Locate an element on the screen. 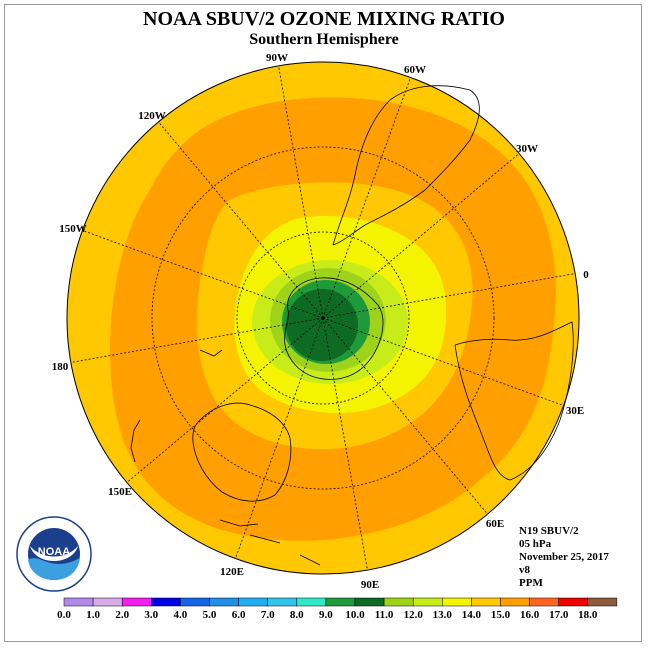 This screenshot has width=648, height=648. darkest-green-core is located at coordinates (322, 325).